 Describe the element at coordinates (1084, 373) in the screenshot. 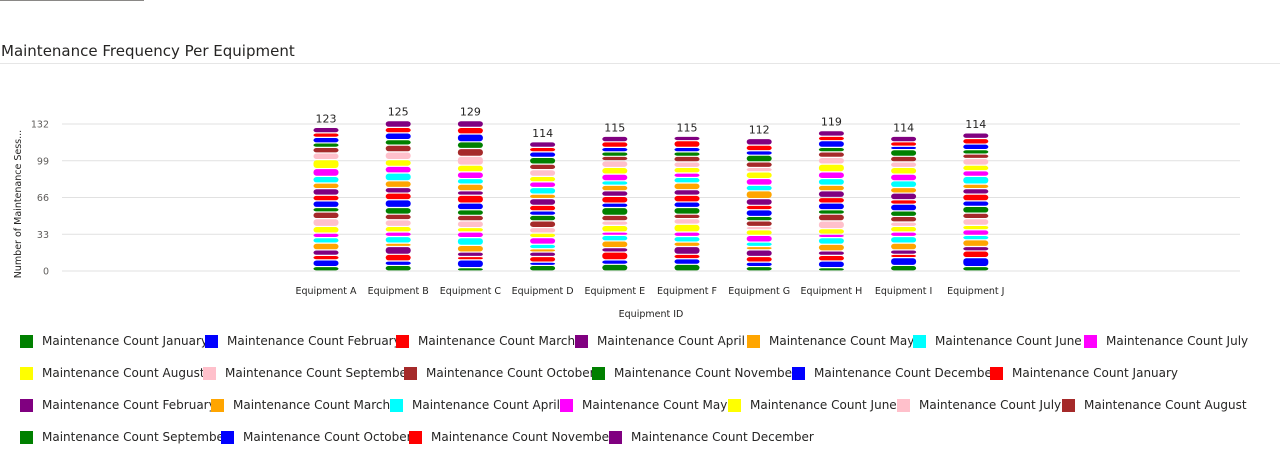

I see `legend-item: Maintenance Count January` at that location.